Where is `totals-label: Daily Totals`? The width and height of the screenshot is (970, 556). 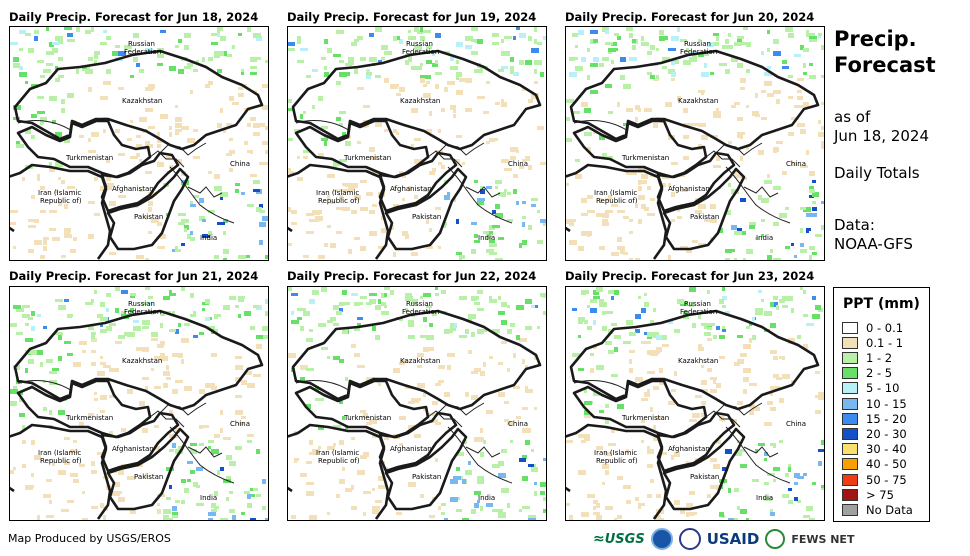
totals-label: Daily Totals is located at coordinates (877, 173).